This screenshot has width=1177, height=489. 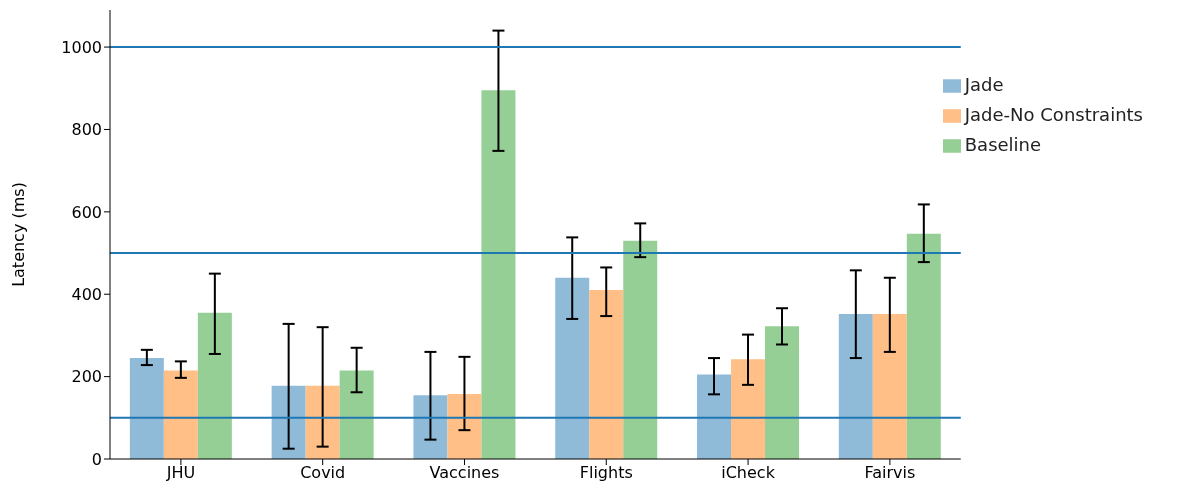 What do you see at coordinates (464, 473) in the screenshot?
I see `x-tick-label: Vaccines` at bounding box center [464, 473].